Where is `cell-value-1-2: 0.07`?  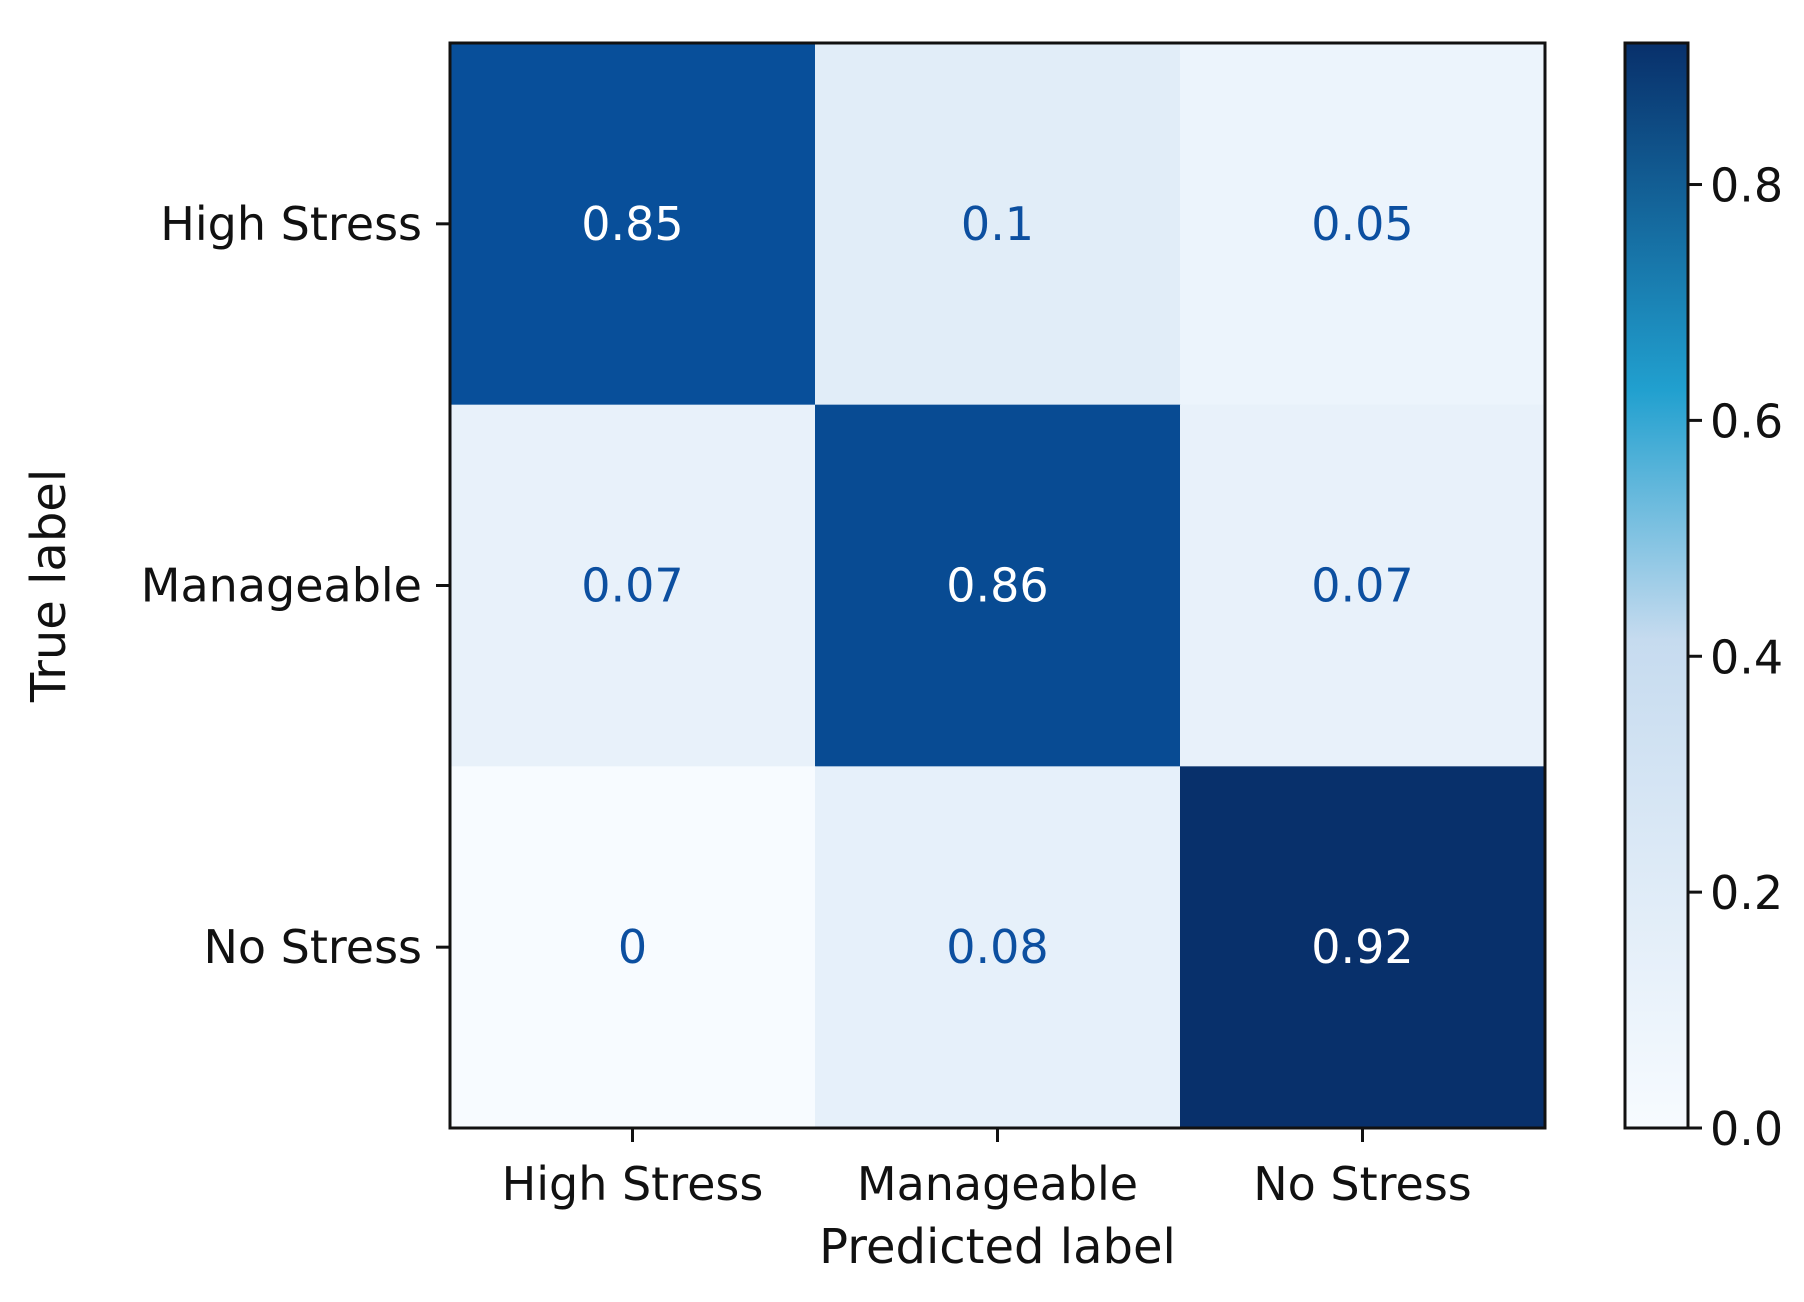 cell-value-1-2: 0.07 is located at coordinates (1362, 586).